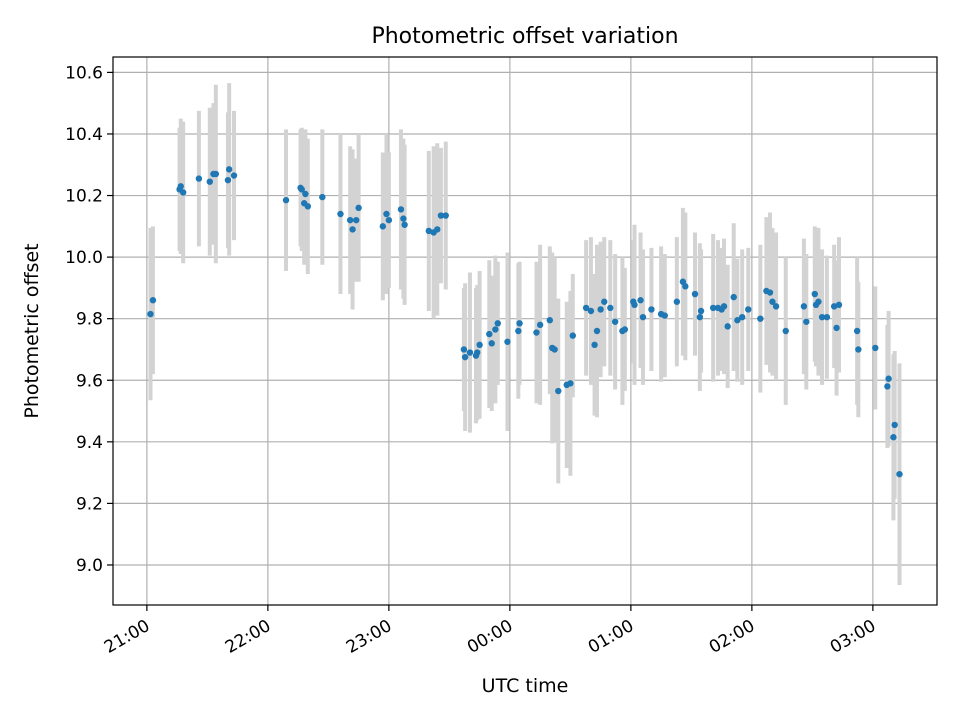 This screenshot has height=720, width=960. What do you see at coordinates (89, 566) in the screenshot?
I see `y-tick-label: 9.0` at bounding box center [89, 566].